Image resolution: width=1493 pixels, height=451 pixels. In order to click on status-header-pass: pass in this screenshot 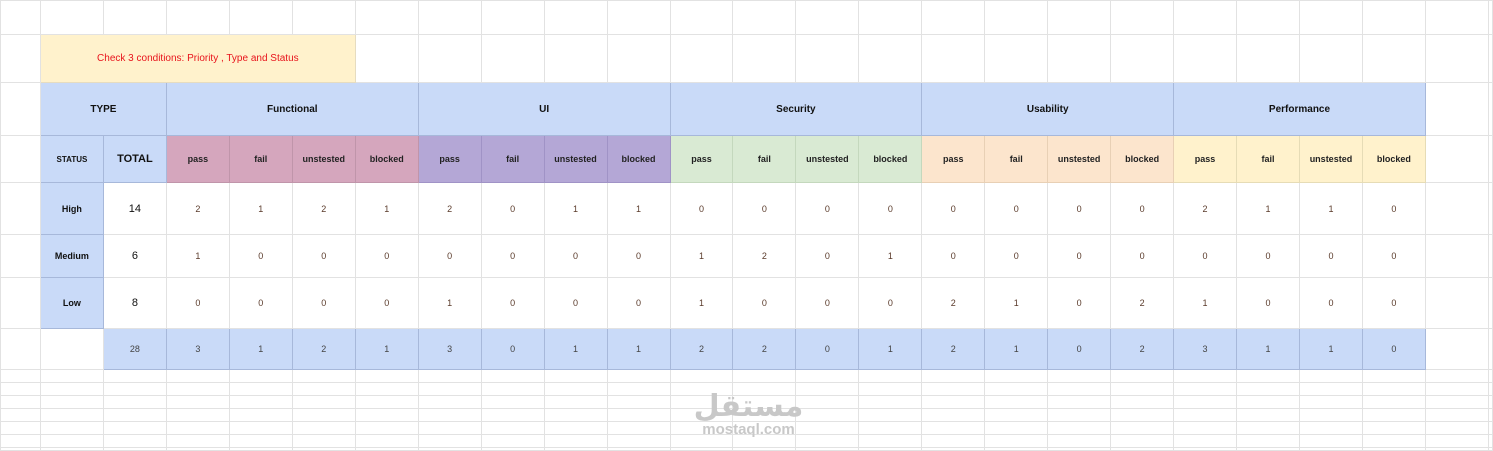, I will do `click(1205, 159)`.